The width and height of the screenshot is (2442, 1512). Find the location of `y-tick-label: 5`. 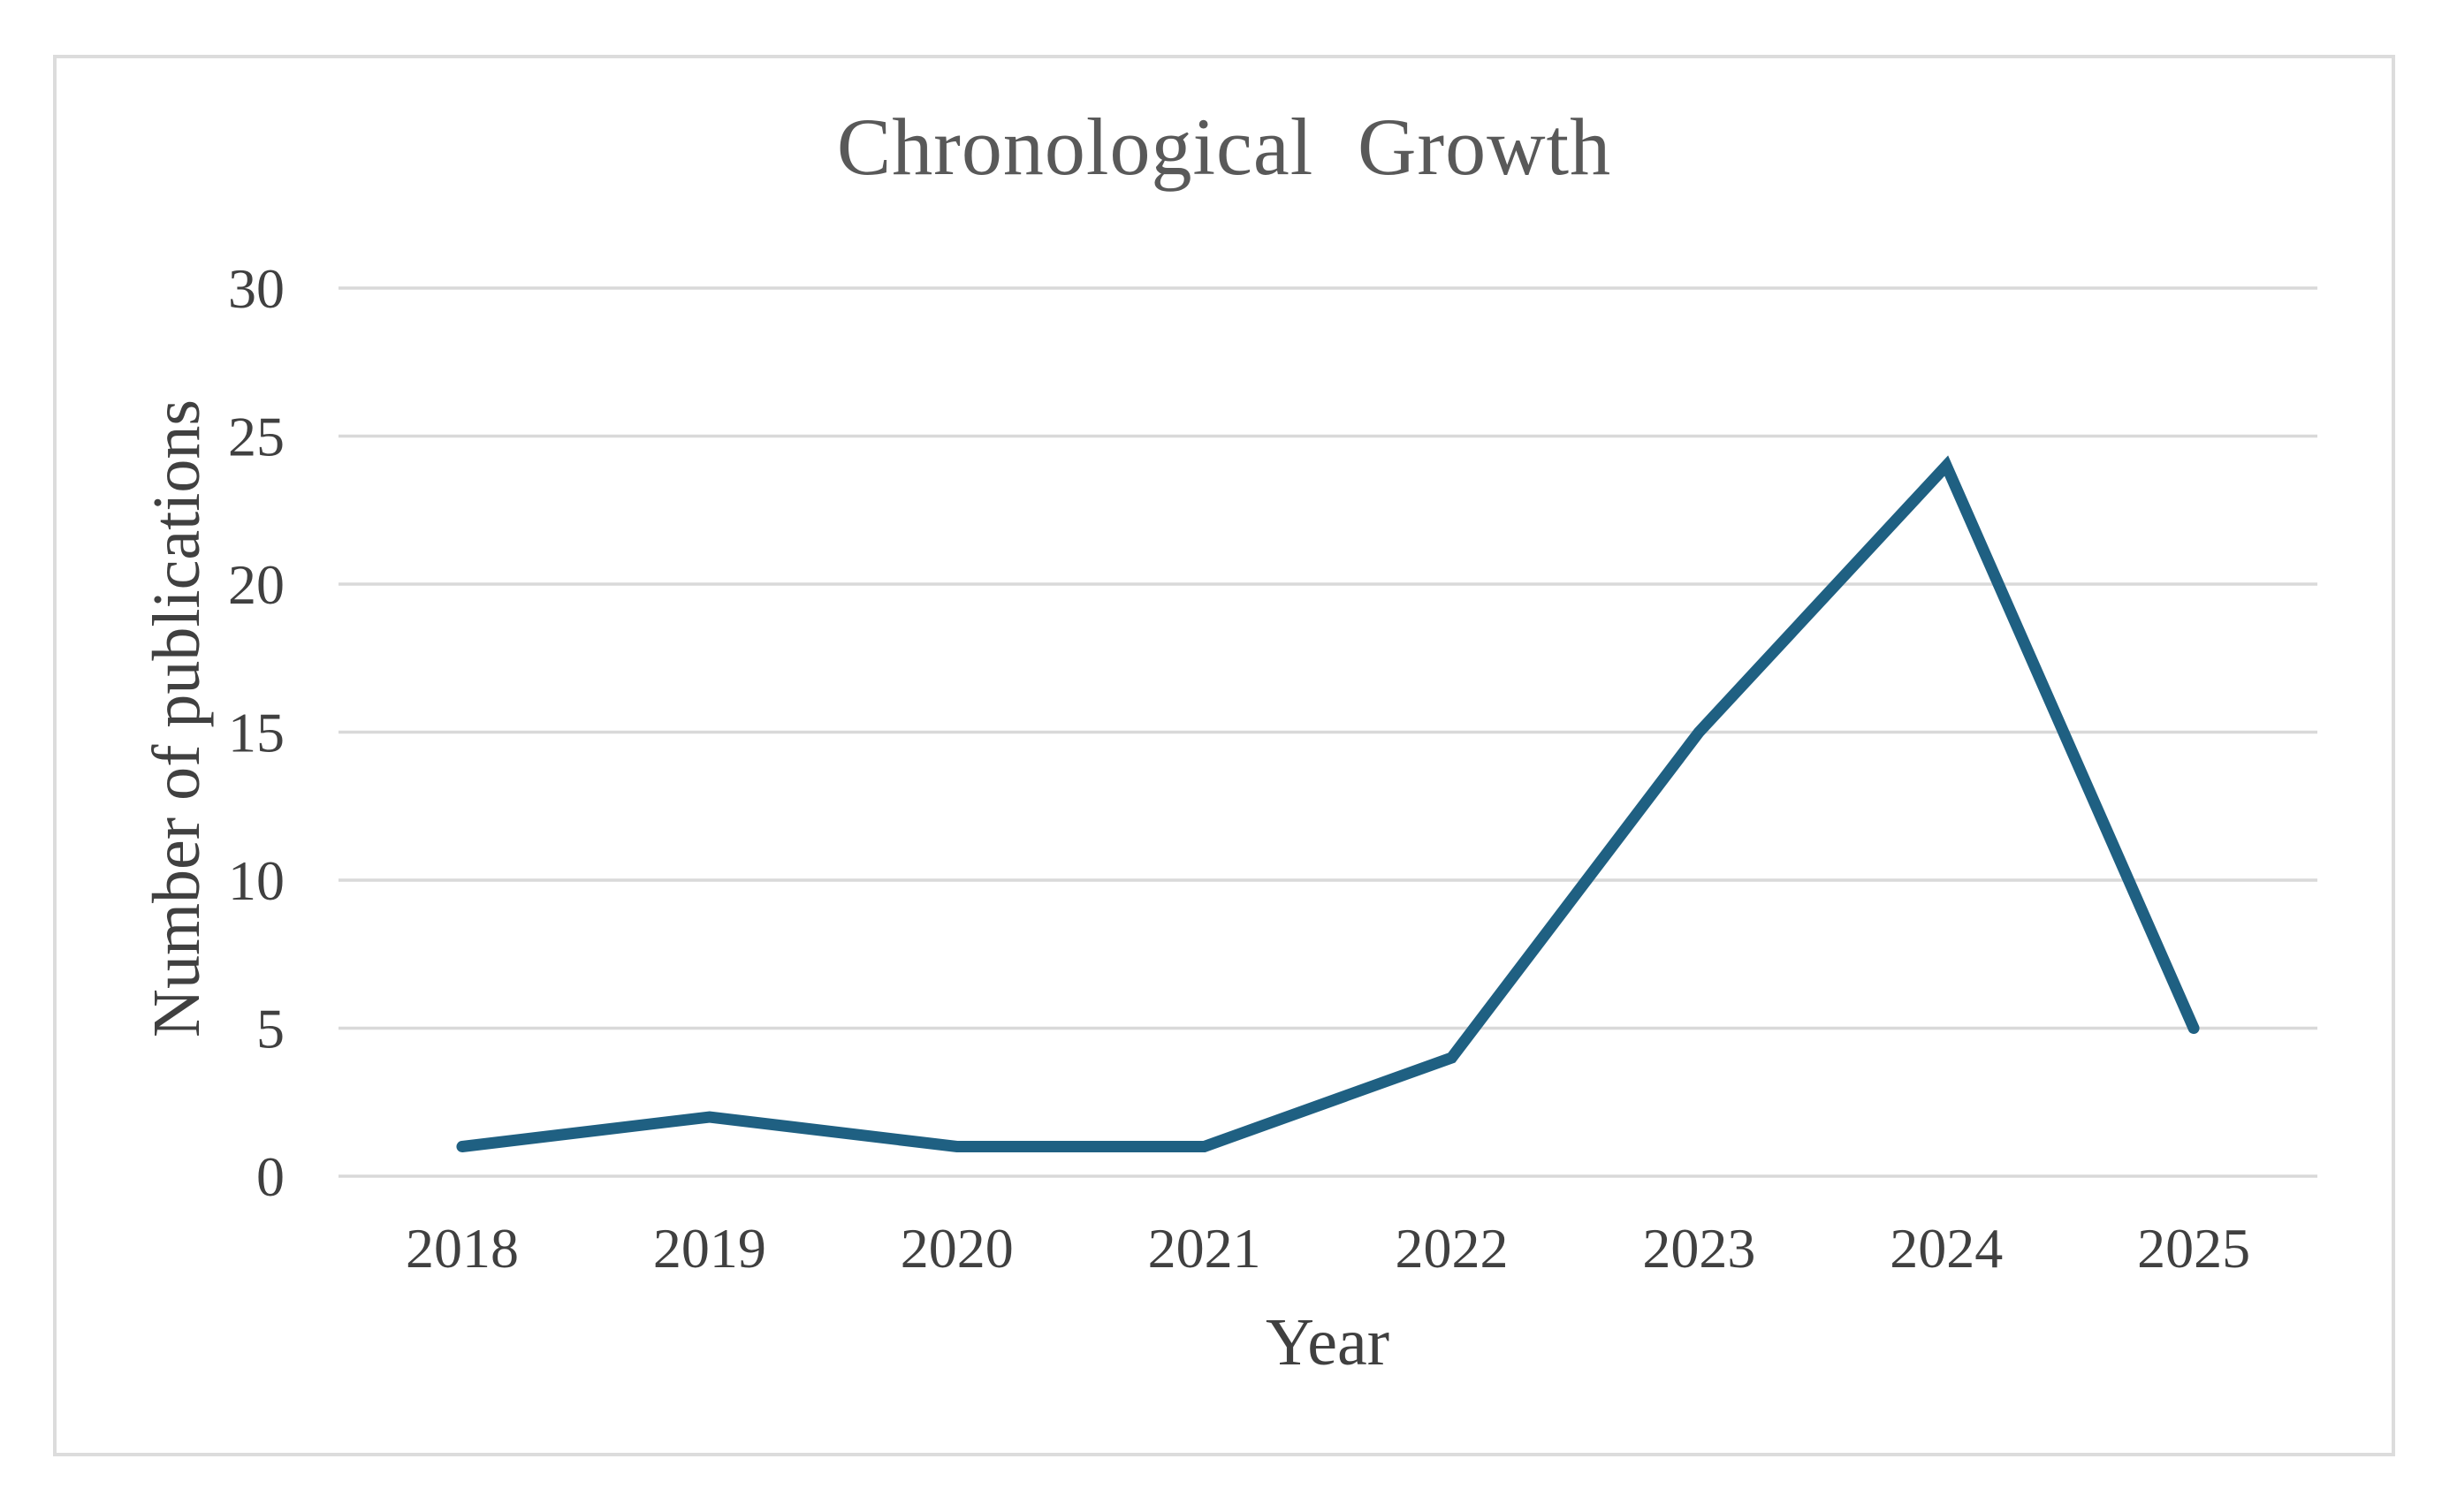

y-tick-label: 5 is located at coordinates (270, 1029).